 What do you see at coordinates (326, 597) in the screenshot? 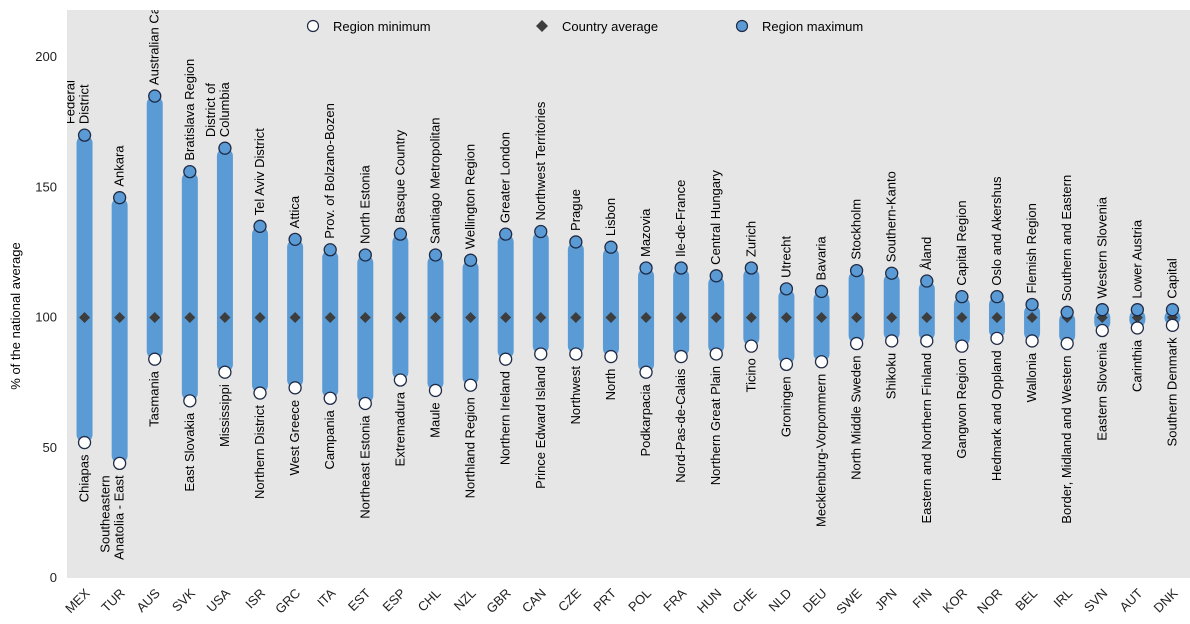
I see `x-tick-label-ita: ITA` at bounding box center [326, 597].